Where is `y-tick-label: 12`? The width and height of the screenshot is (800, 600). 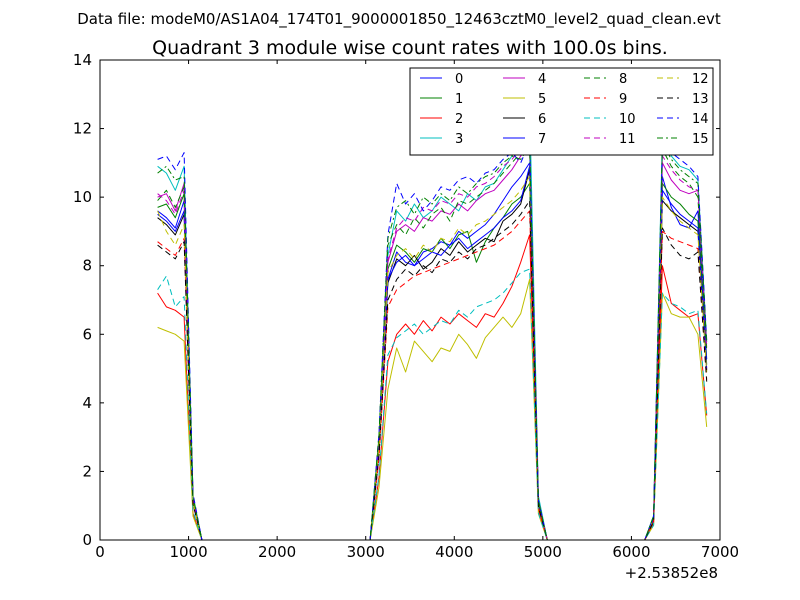 y-tick-label: 12 is located at coordinates (82, 129).